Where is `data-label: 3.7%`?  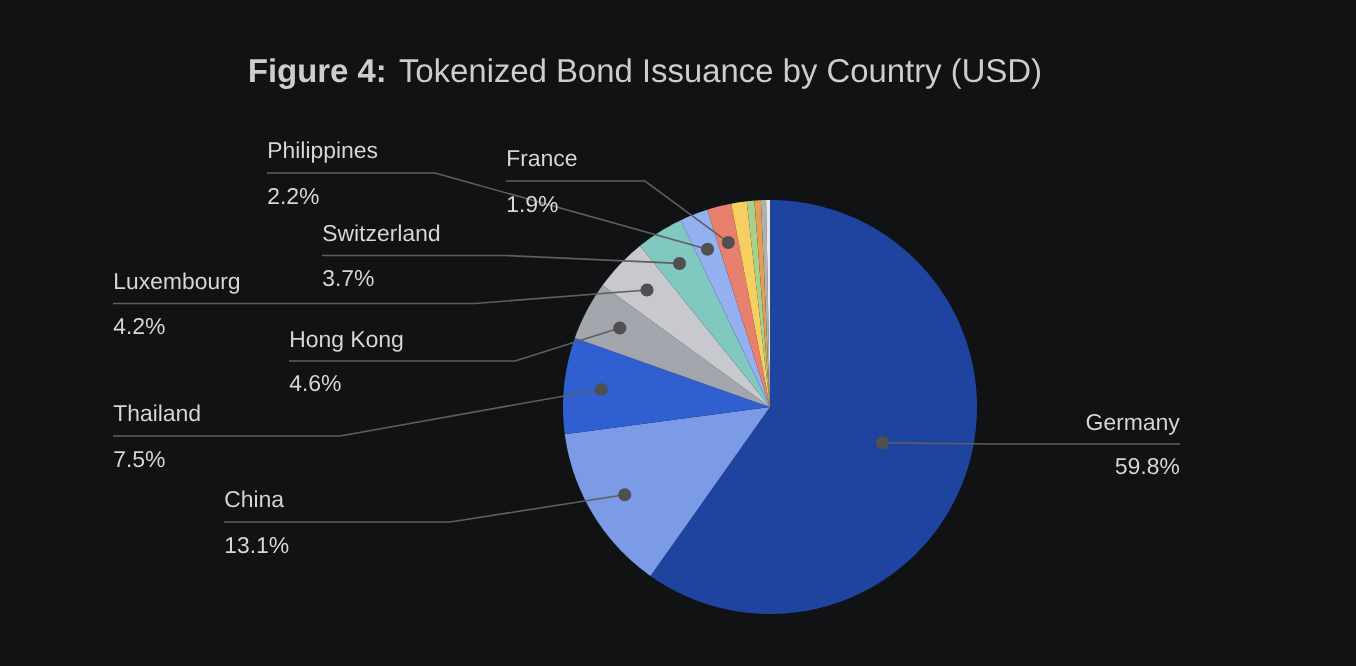 data-label: 3.7% is located at coordinates (348, 278).